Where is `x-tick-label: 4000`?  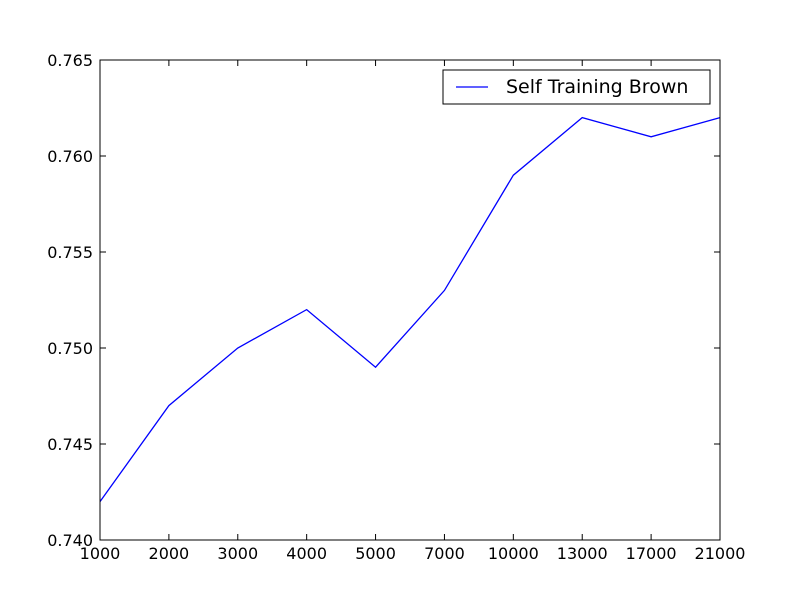
x-tick-label: 4000 is located at coordinates (306, 553).